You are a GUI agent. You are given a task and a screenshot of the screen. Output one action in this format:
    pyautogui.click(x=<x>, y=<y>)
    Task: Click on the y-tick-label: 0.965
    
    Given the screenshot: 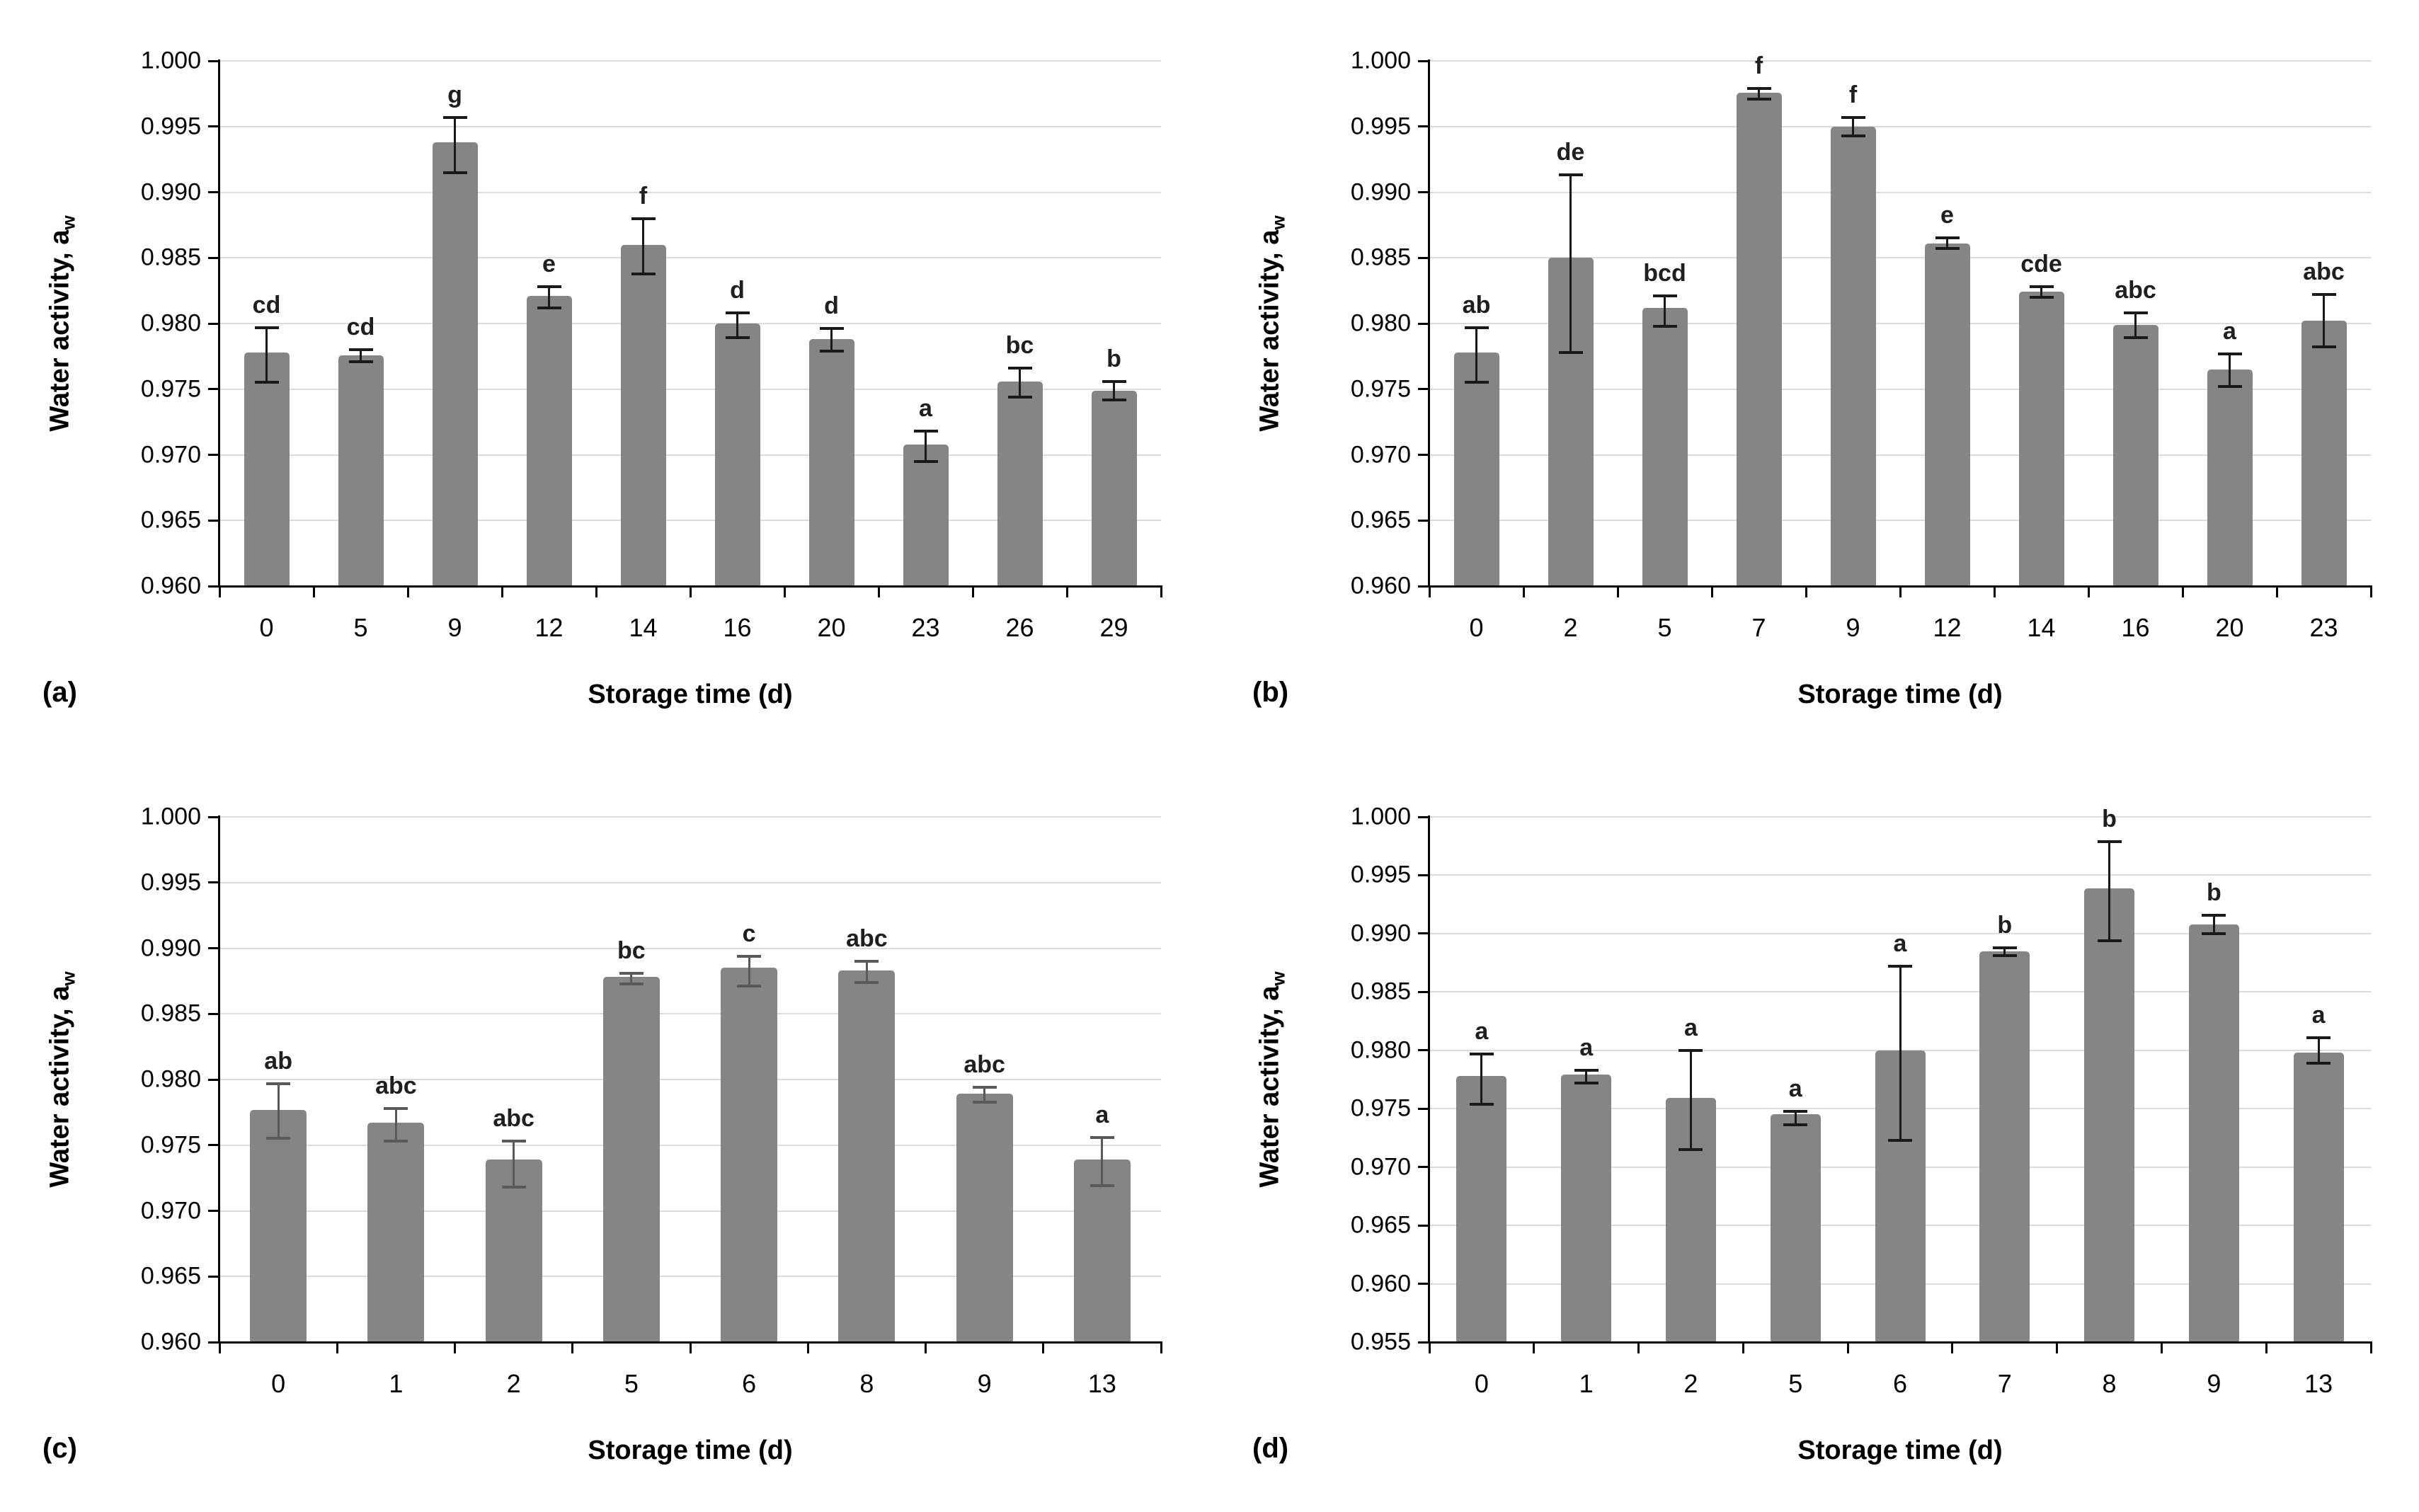 What is the action you would take?
    pyautogui.click(x=171, y=520)
    